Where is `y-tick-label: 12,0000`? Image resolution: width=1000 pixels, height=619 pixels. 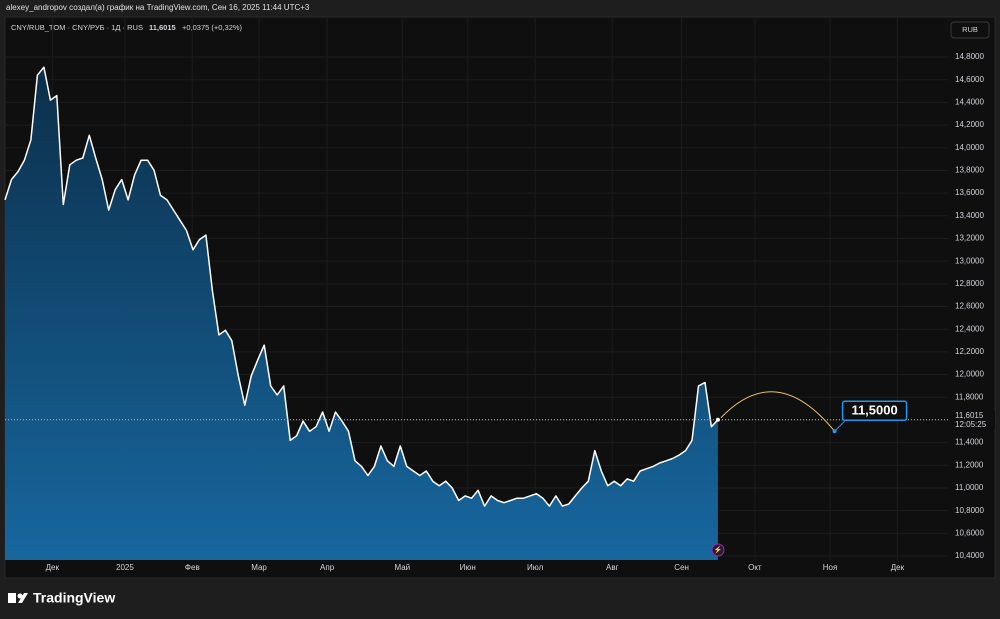
y-tick-label: 12,0000 is located at coordinates (969, 374).